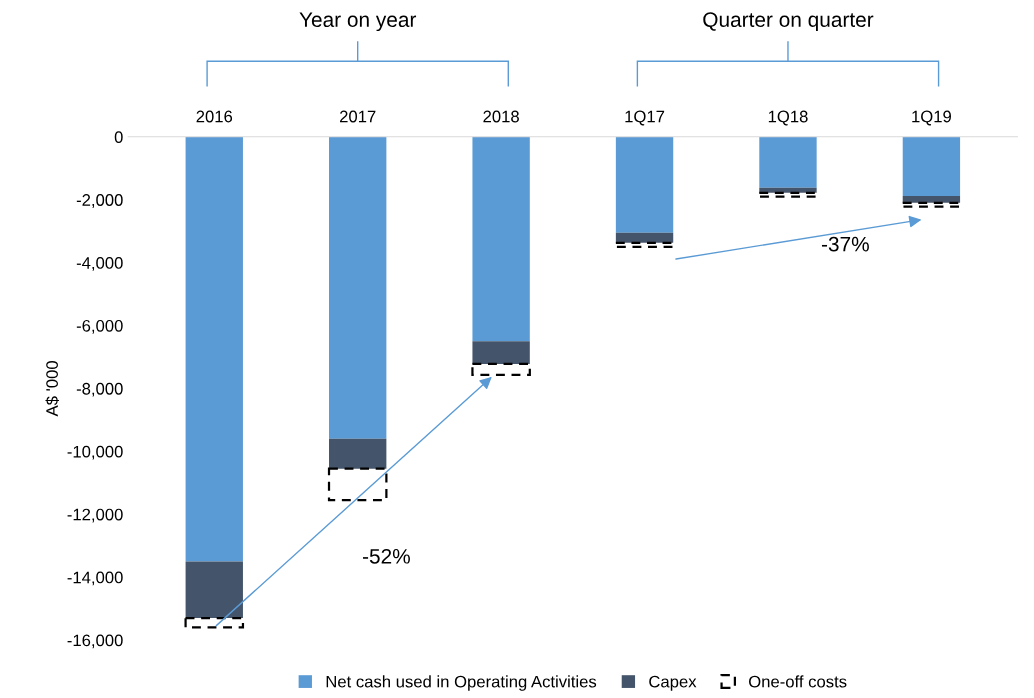  What do you see at coordinates (386, 556) in the screenshot?
I see `annotation: -52%` at bounding box center [386, 556].